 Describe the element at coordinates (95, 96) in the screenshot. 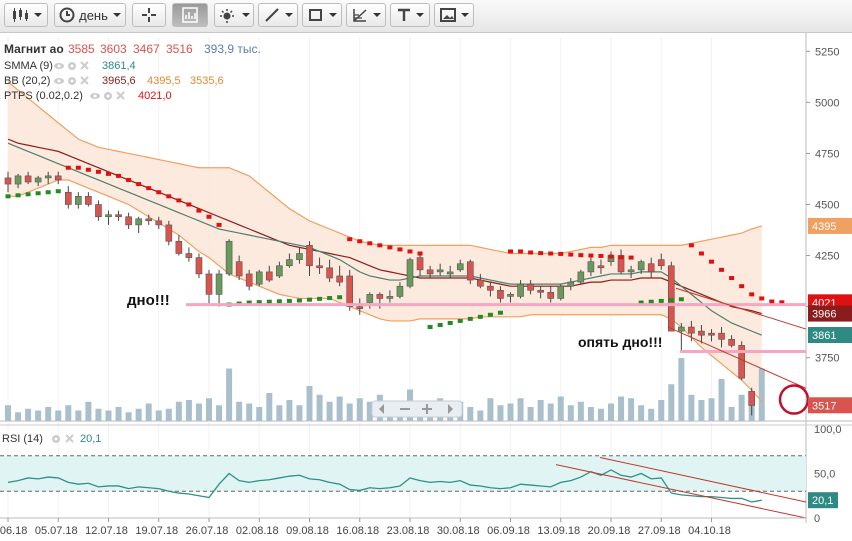

I see `ptps-eye-icon` at that location.